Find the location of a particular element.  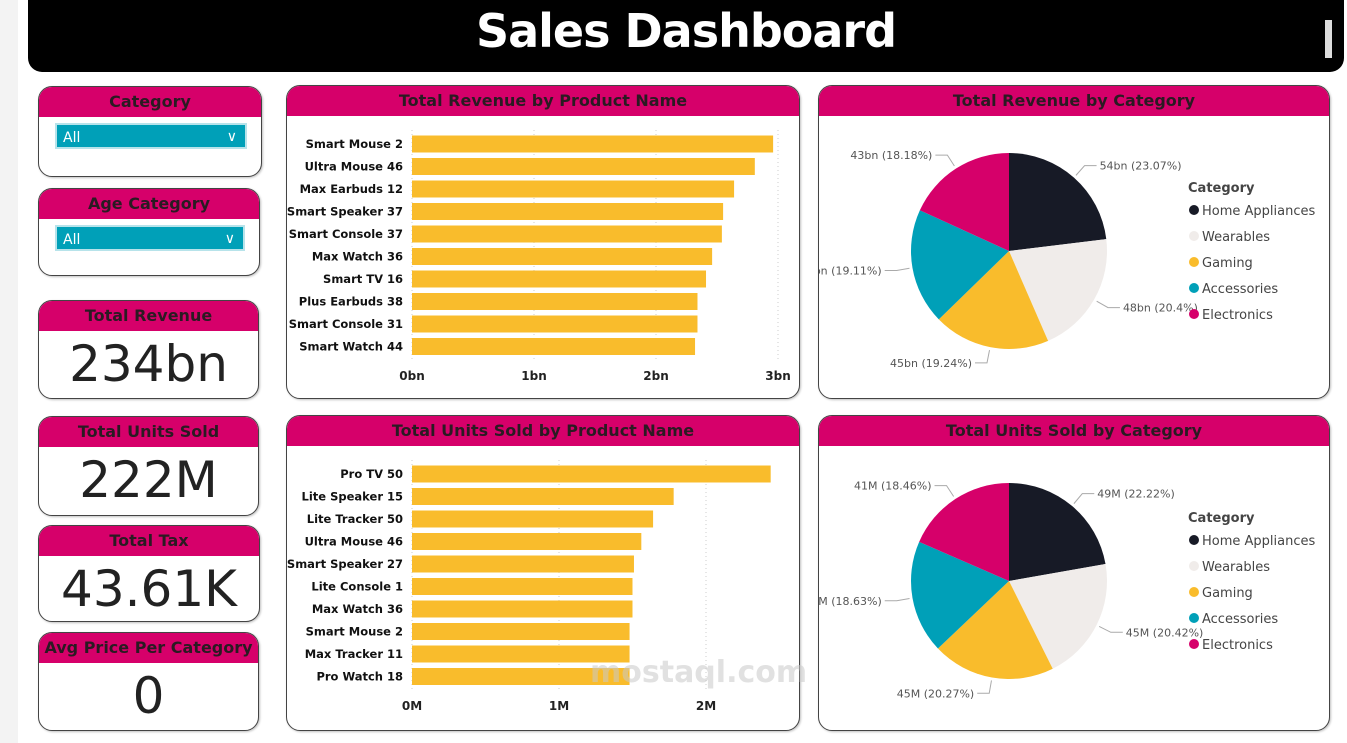

age-category-dropdown: All ∨ is located at coordinates (150, 238).